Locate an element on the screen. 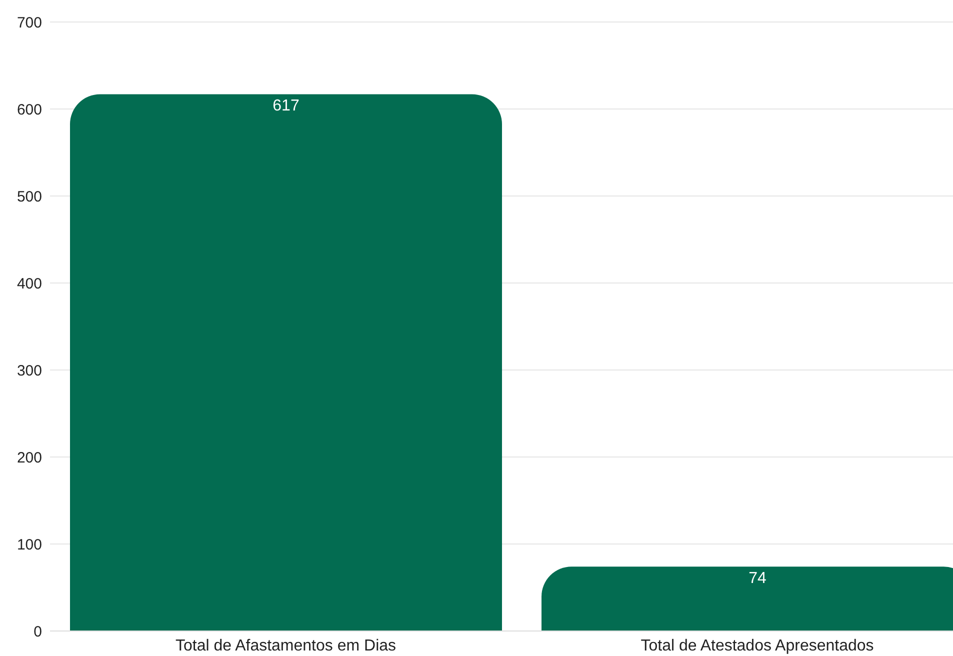  y-tick-label: 500 is located at coordinates (29, 197).